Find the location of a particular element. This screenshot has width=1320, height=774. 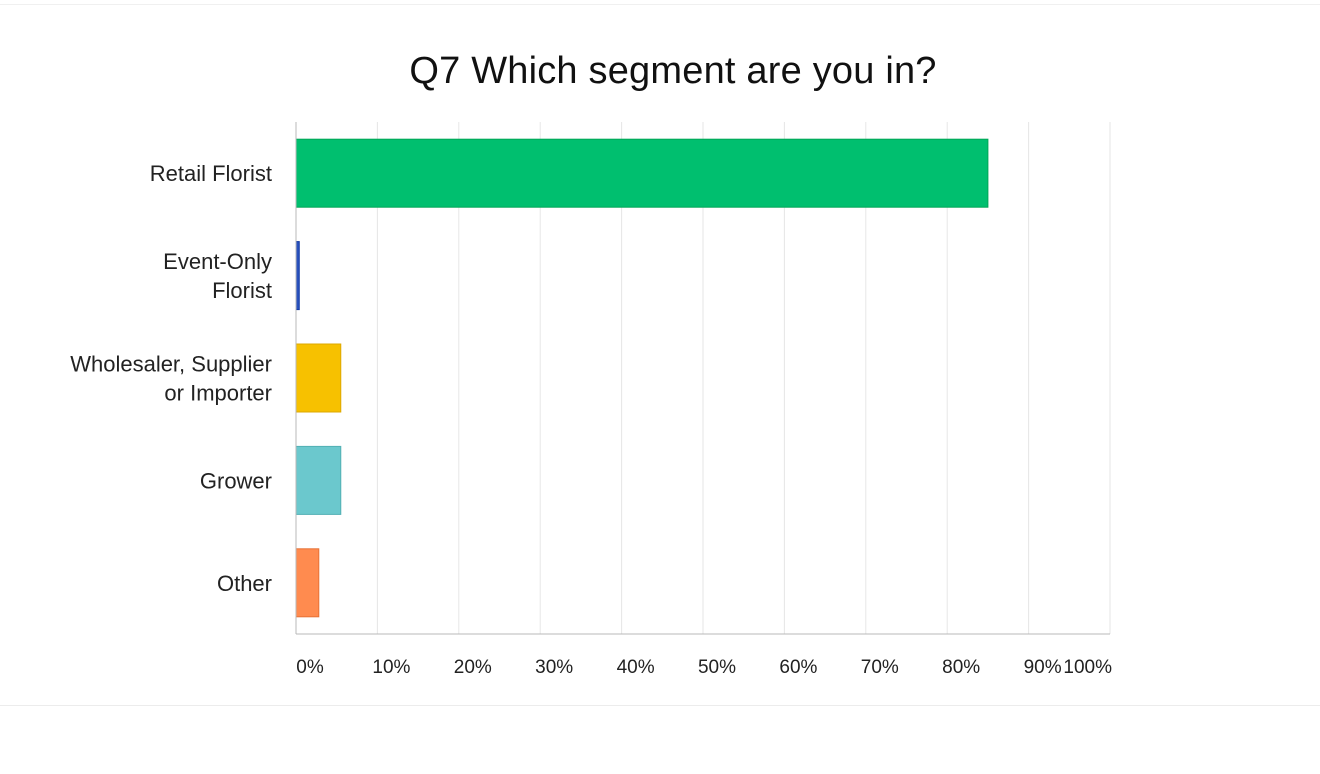

x-tick-label: 70% is located at coordinates (880, 667).